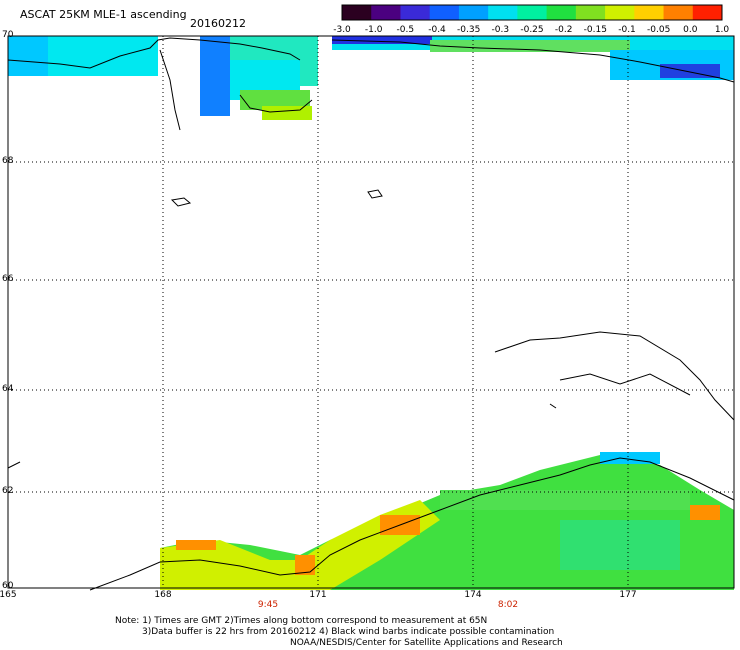 The height and width of the screenshot is (650, 740). Describe the element at coordinates (500, 30) in the screenshot. I see `colorbar-tick-label: -0.3` at that location.